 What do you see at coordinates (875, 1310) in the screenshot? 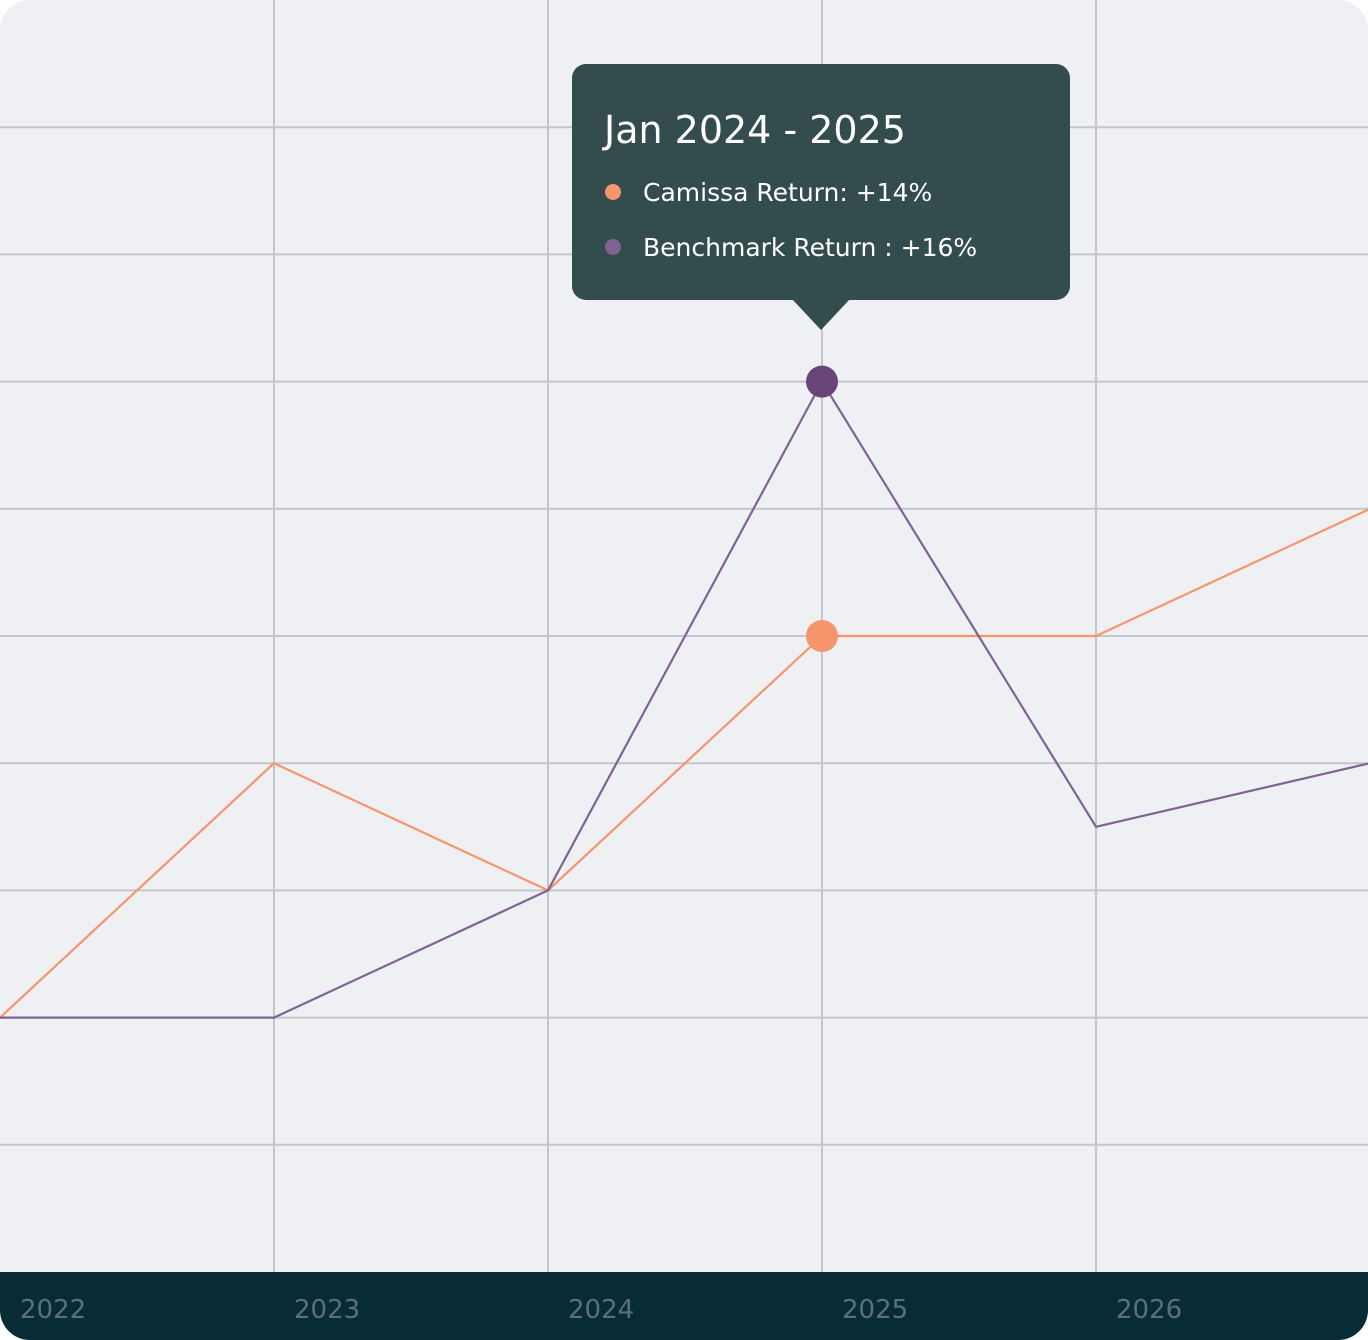
I see `x-tick-label: 2025` at bounding box center [875, 1310].